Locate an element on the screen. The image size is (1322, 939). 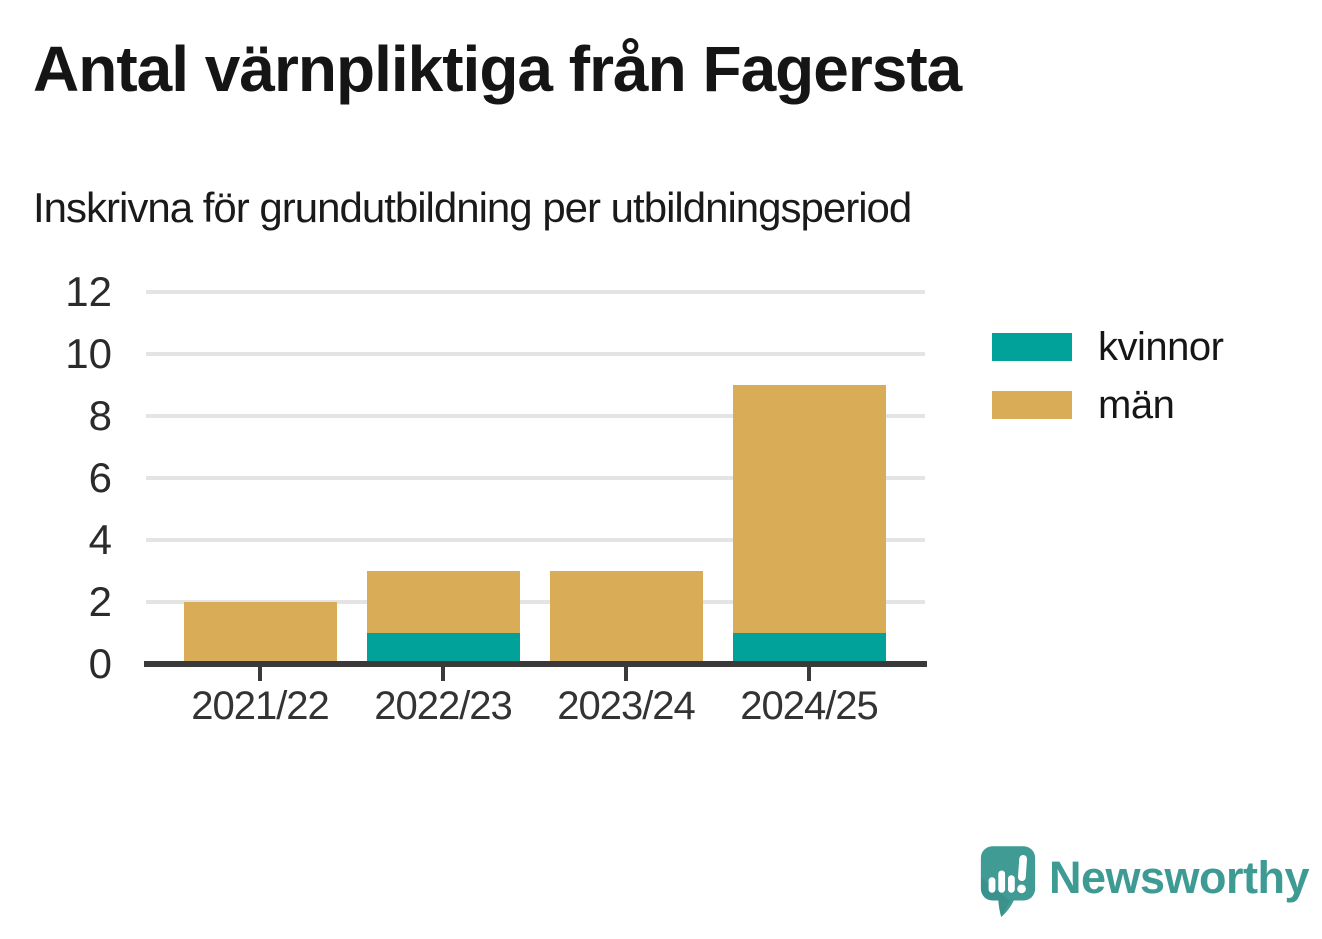
legend-item-man: män is located at coordinates (1107, 404).